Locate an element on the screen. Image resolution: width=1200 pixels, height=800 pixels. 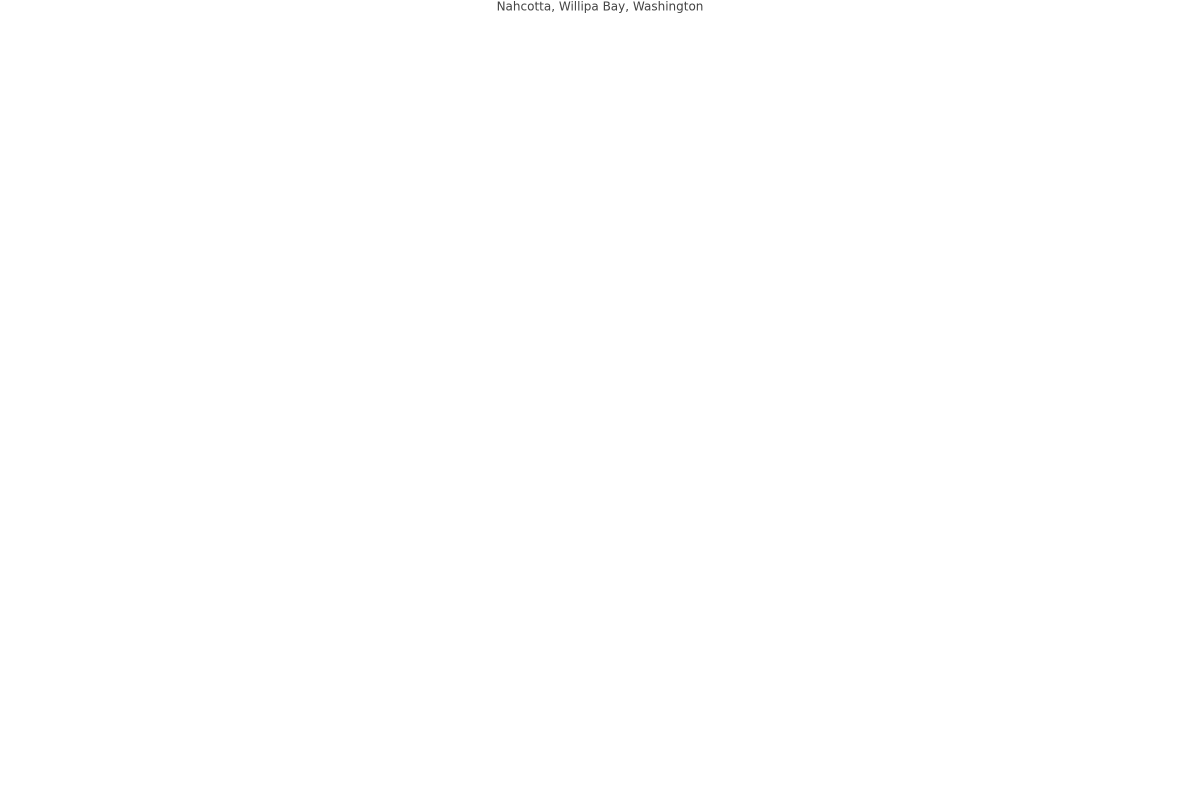
chart-title: Nahcotta, Willipa Bay, Washington is located at coordinates (600, 7).